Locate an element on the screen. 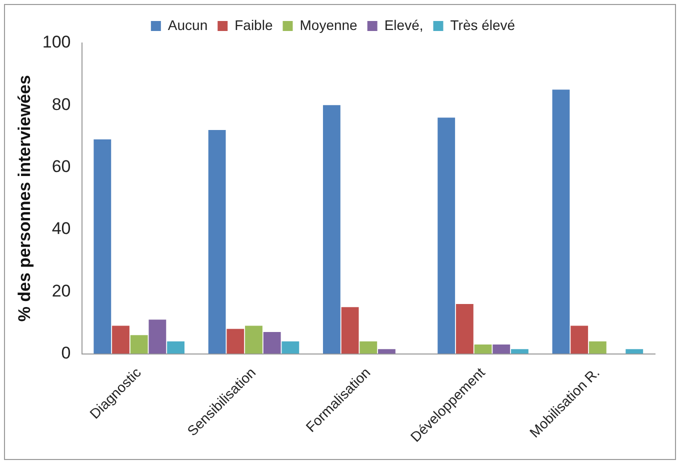 Image resolution: width=684 pixels, height=468 pixels. legend-label: Elevé, is located at coordinates (404, 24).